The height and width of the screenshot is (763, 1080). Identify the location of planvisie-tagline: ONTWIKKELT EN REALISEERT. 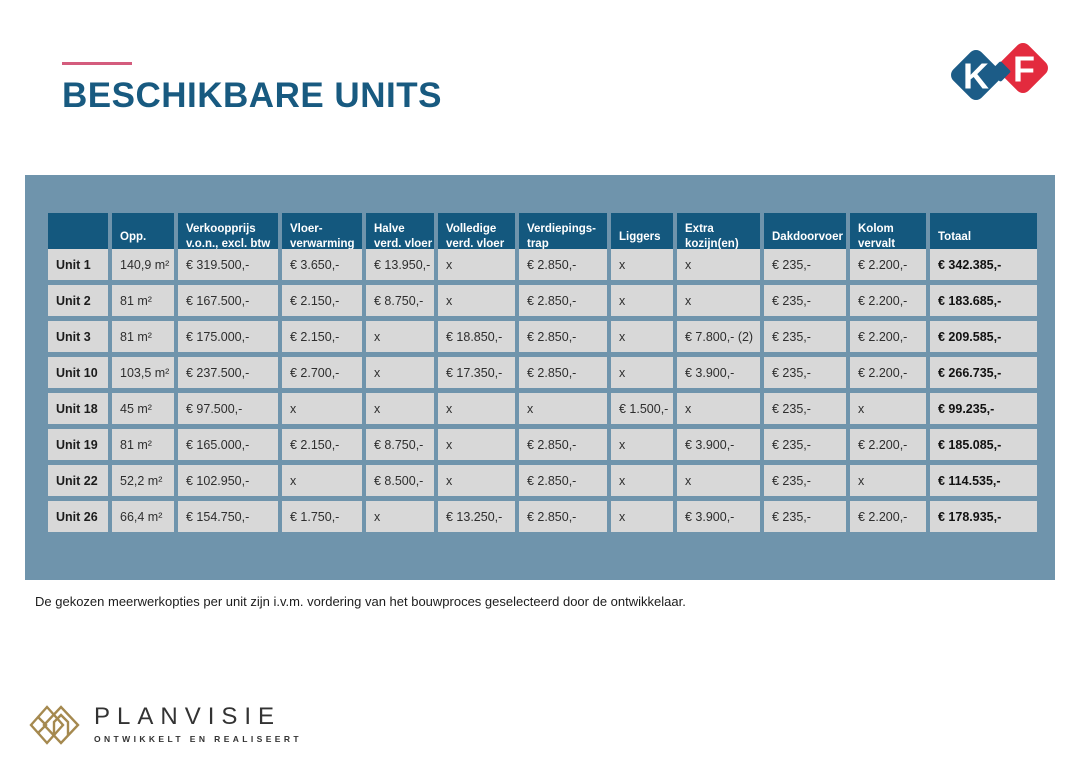
(198, 739).